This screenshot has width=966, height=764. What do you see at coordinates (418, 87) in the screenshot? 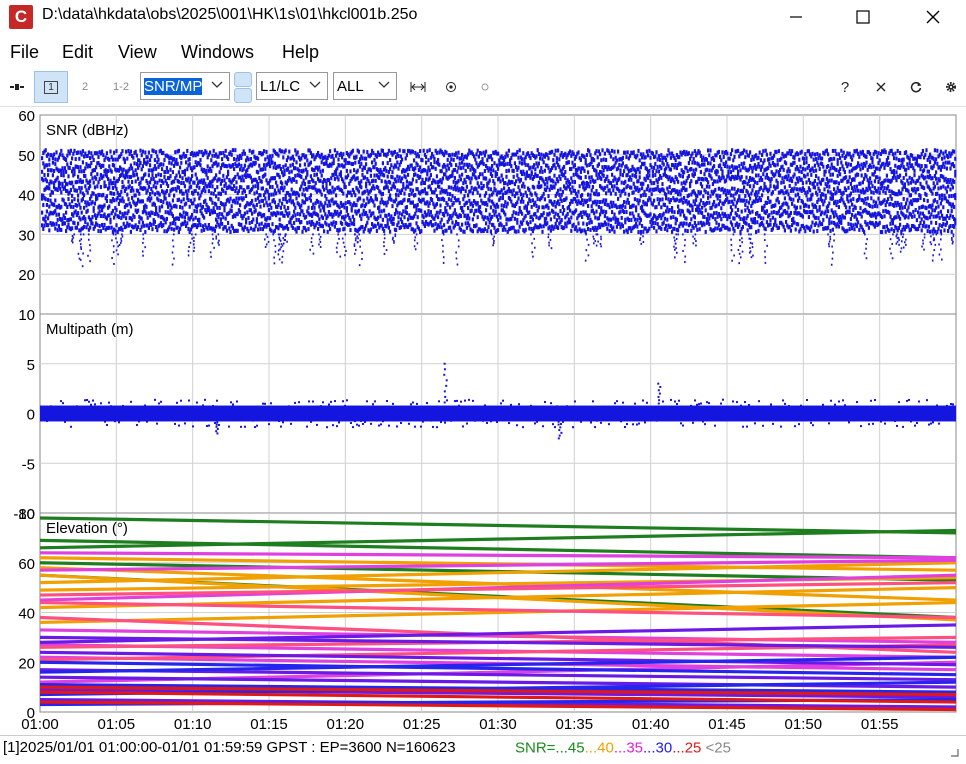
I see `fit-range-button` at bounding box center [418, 87].